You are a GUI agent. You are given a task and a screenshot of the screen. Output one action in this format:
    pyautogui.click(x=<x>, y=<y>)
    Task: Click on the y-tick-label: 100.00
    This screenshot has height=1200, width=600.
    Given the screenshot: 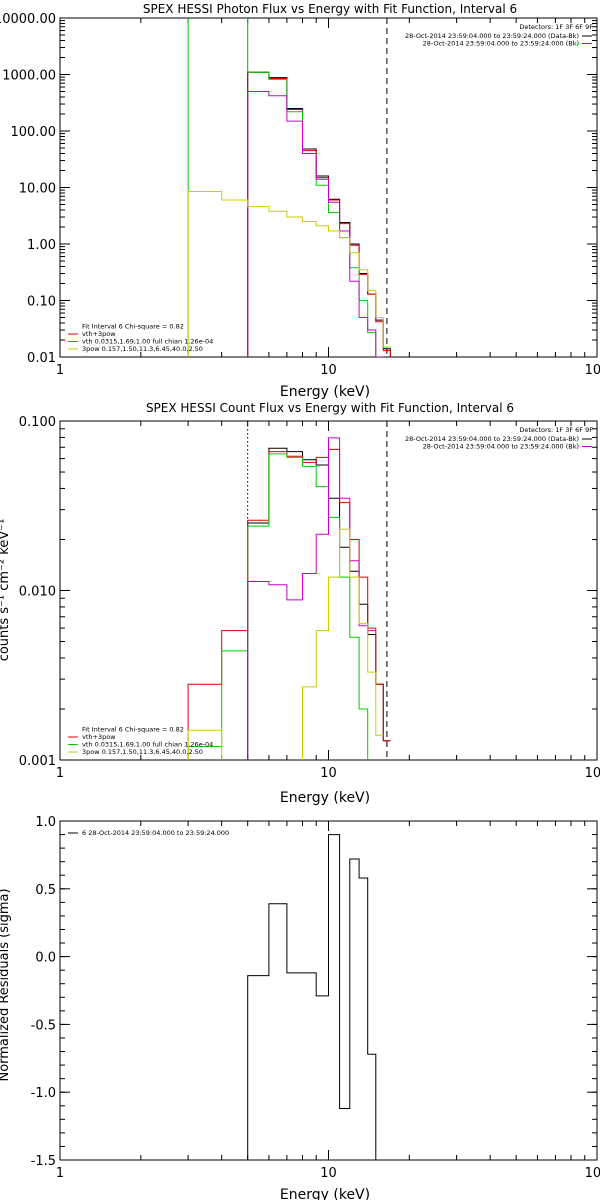 What is the action you would take?
    pyautogui.click(x=34, y=132)
    